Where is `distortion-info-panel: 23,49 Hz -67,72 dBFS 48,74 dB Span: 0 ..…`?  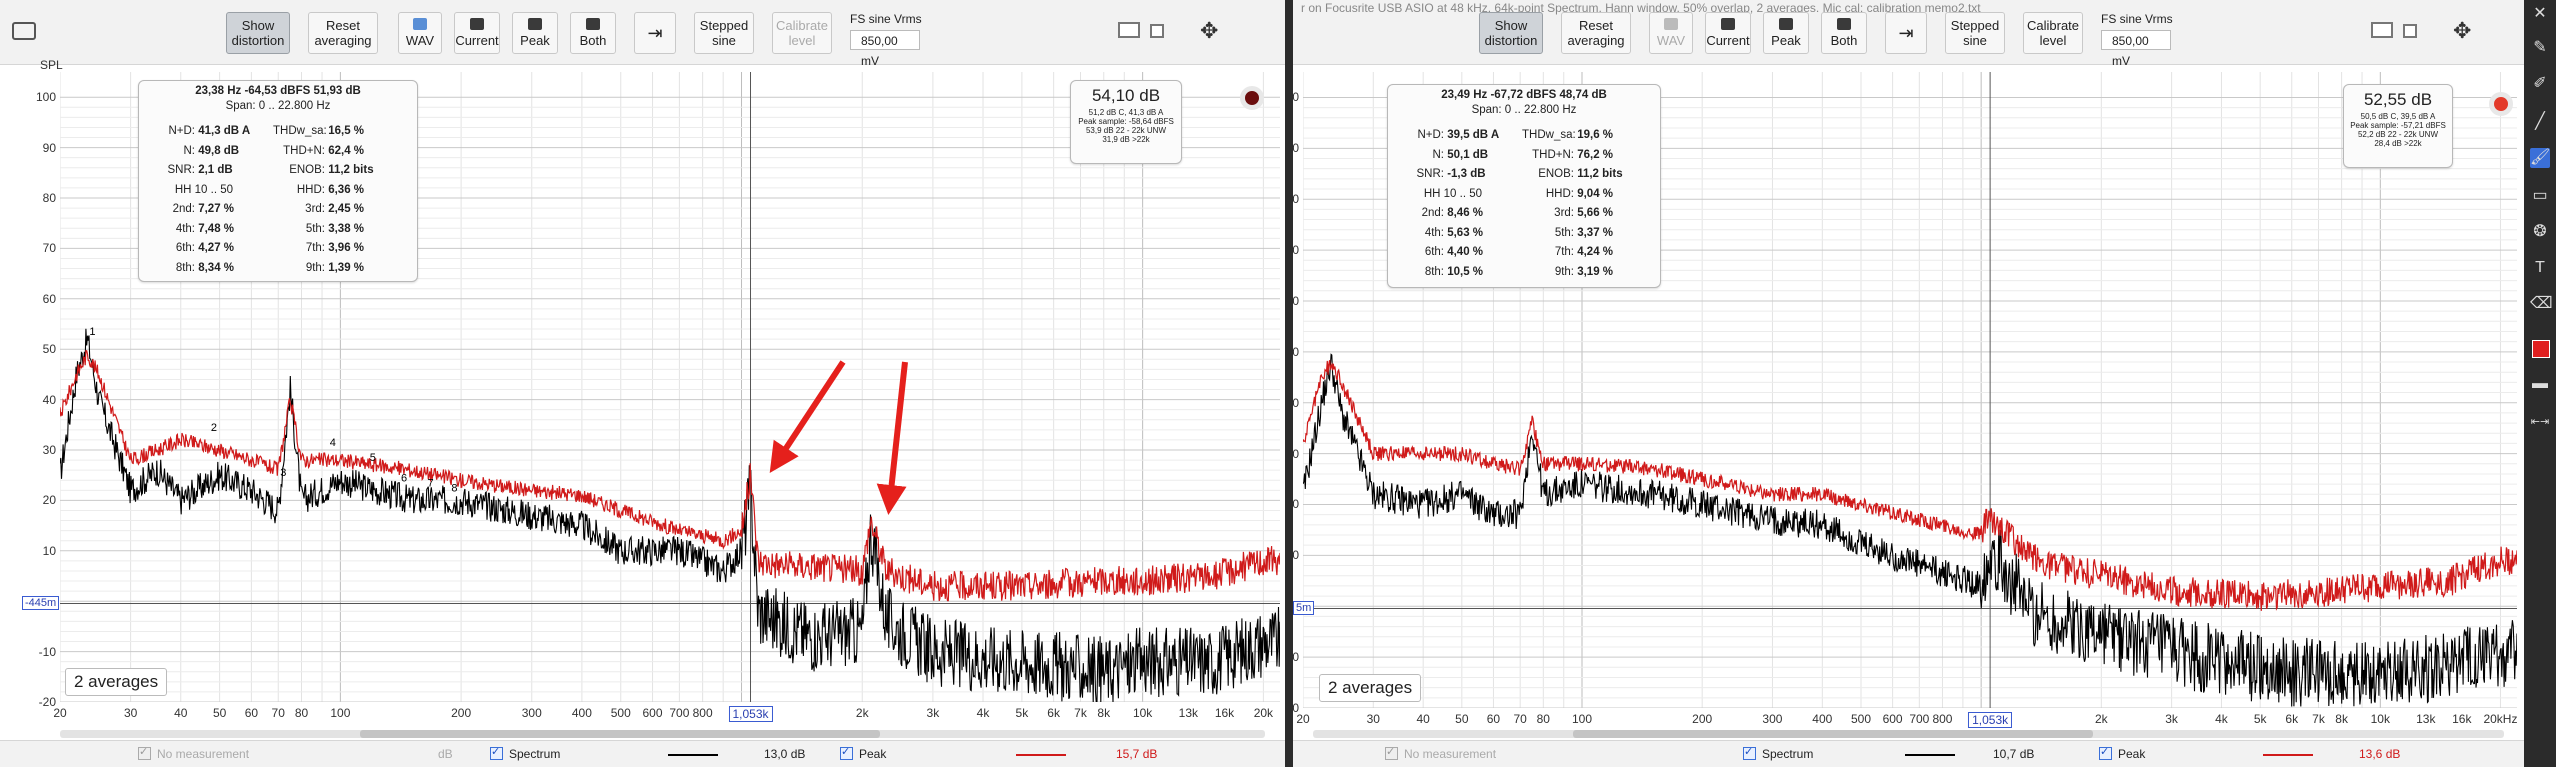 distortion-info-panel: 23,49 Hz -67,72 dBFS 48,74 dB Span: 0 ..… is located at coordinates (1524, 186).